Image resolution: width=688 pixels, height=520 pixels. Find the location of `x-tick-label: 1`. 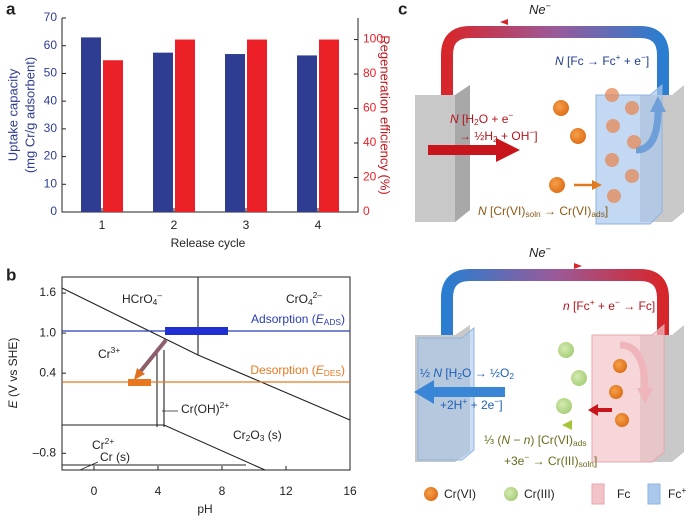

x-tick-label: 1 is located at coordinates (102, 225).